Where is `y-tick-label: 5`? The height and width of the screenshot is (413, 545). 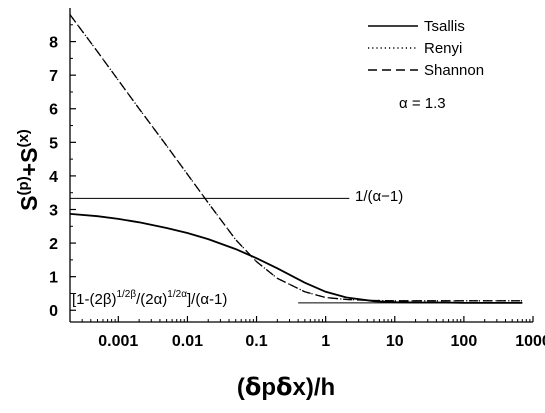
y-tick-label: 5 is located at coordinates (53, 143).